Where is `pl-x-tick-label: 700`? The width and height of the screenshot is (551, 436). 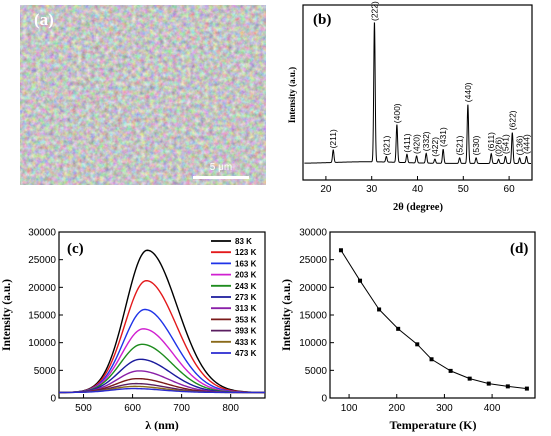 pl-x-tick-label: 700 is located at coordinates (181, 408).